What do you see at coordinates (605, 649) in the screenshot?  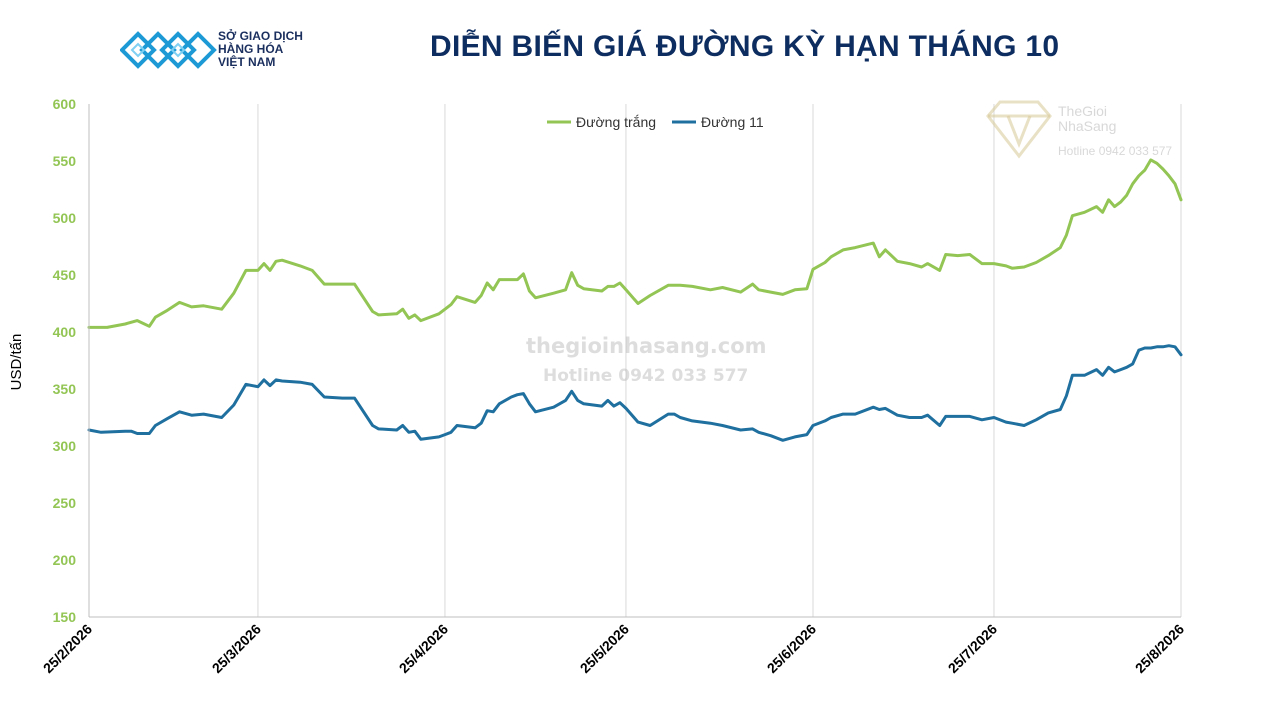 I see `x-tick-label: 25/5/2026` at bounding box center [605, 649].